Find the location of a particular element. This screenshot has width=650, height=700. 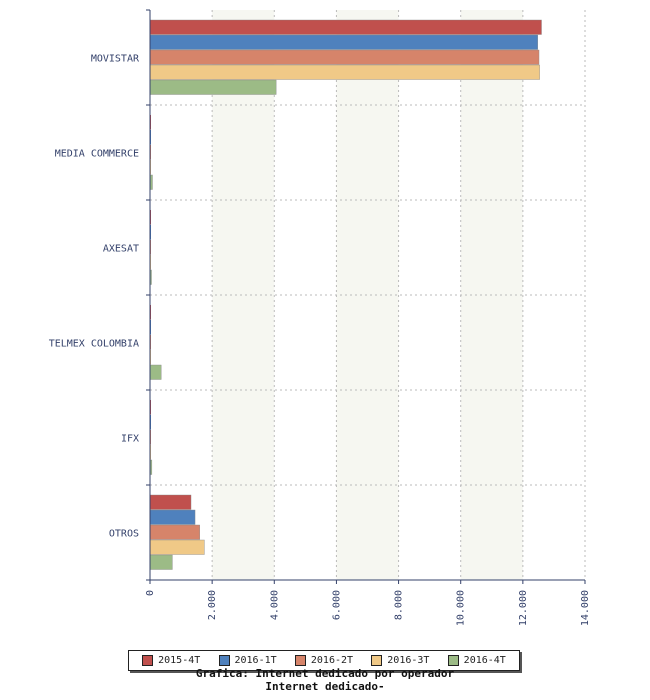

legend-item: 2015-4T is located at coordinates (171, 660).